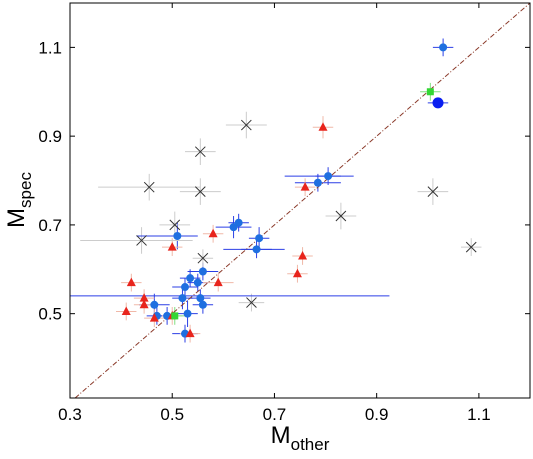  Describe the element at coordinates (50, 314) in the screenshot. I see `y-tick-label: 0.5` at that location.